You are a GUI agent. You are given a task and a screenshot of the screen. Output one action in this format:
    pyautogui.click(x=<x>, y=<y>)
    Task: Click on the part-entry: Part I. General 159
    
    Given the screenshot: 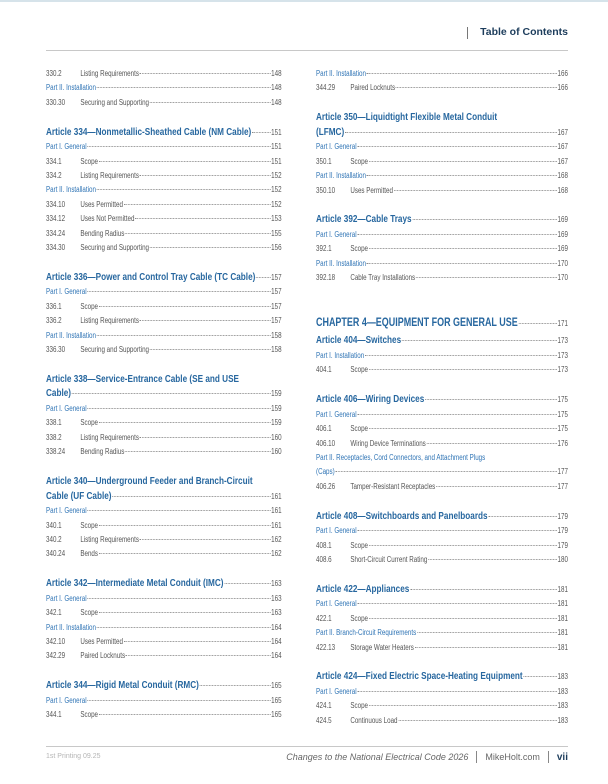 What is the action you would take?
    pyautogui.click(x=164, y=409)
    